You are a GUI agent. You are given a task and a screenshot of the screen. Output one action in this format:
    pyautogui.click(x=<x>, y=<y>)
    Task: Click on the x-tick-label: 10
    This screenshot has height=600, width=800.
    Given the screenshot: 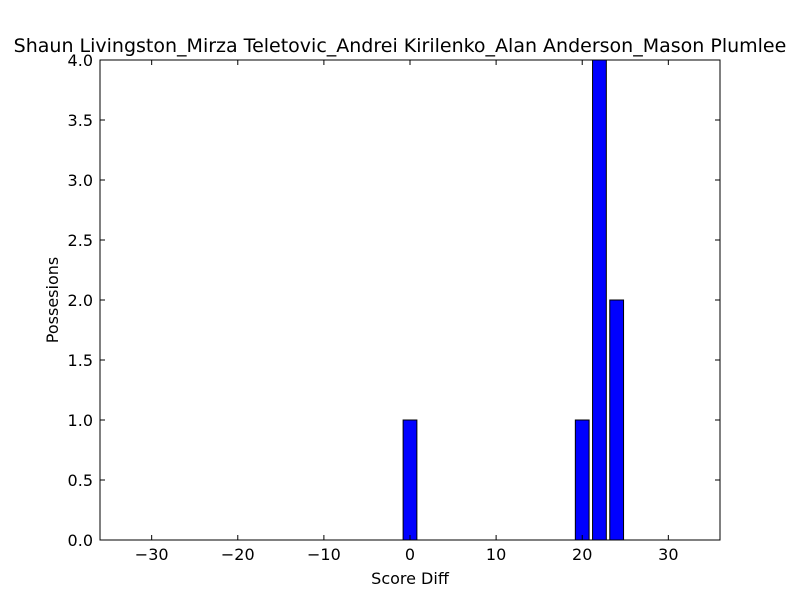 What is the action you would take?
    pyautogui.click(x=496, y=554)
    